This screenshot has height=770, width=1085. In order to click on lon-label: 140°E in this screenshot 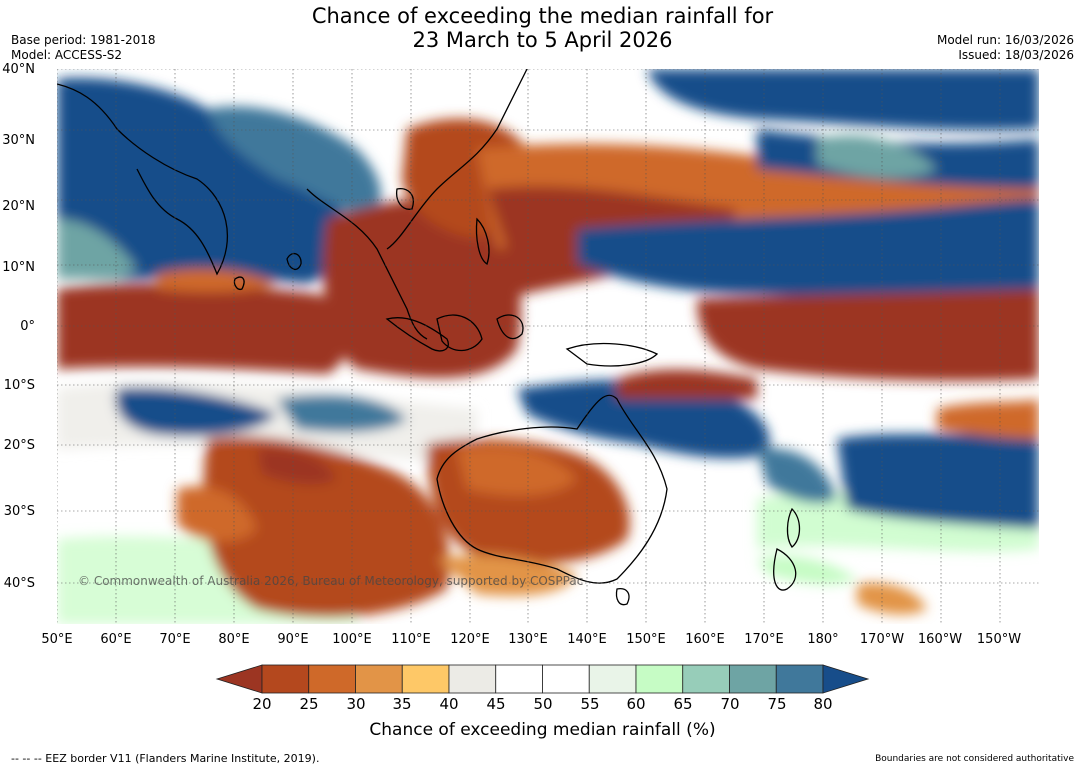, I will do `click(587, 639)`.